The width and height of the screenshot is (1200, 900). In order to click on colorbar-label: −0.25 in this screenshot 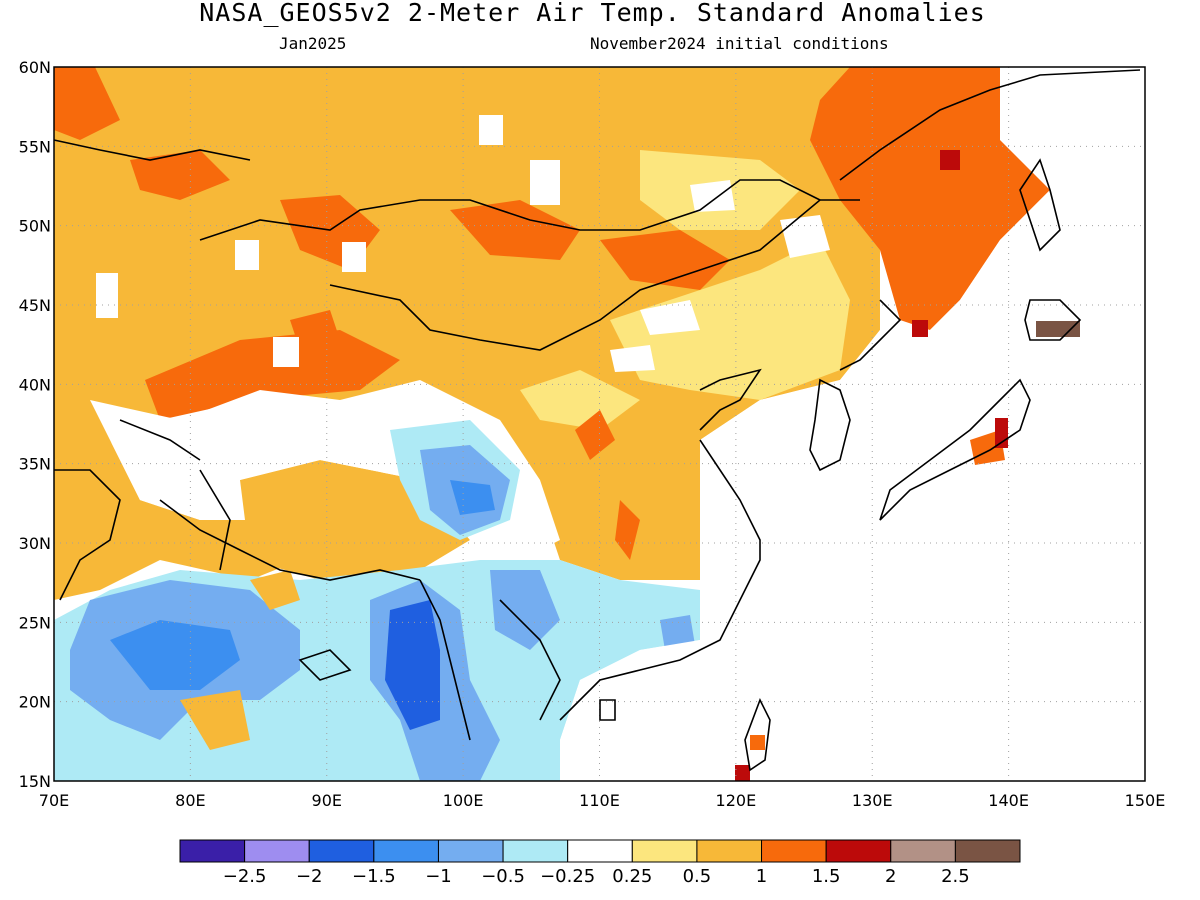, I will do `click(567, 876)`.